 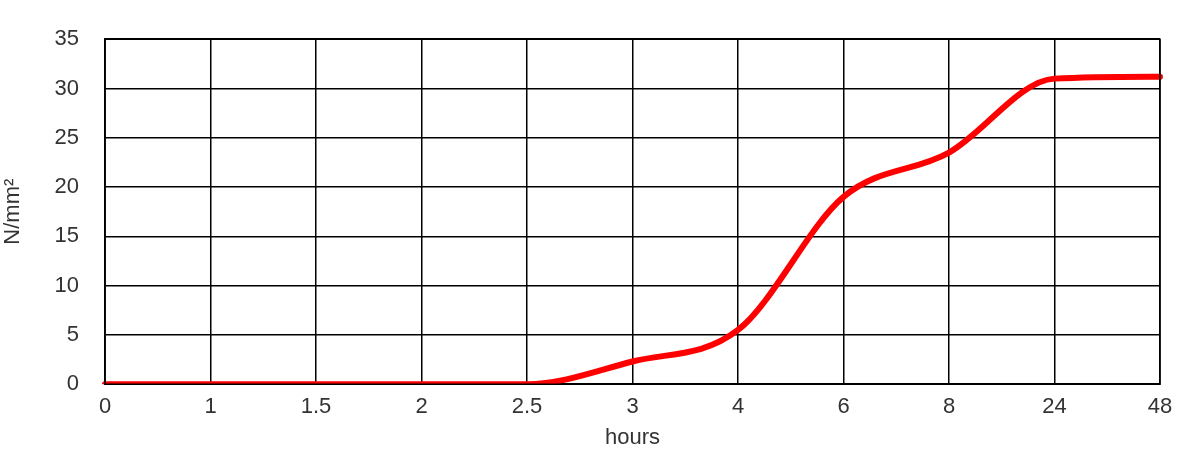 I want to click on x-tick-label: 0, so click(x=105, y=406).